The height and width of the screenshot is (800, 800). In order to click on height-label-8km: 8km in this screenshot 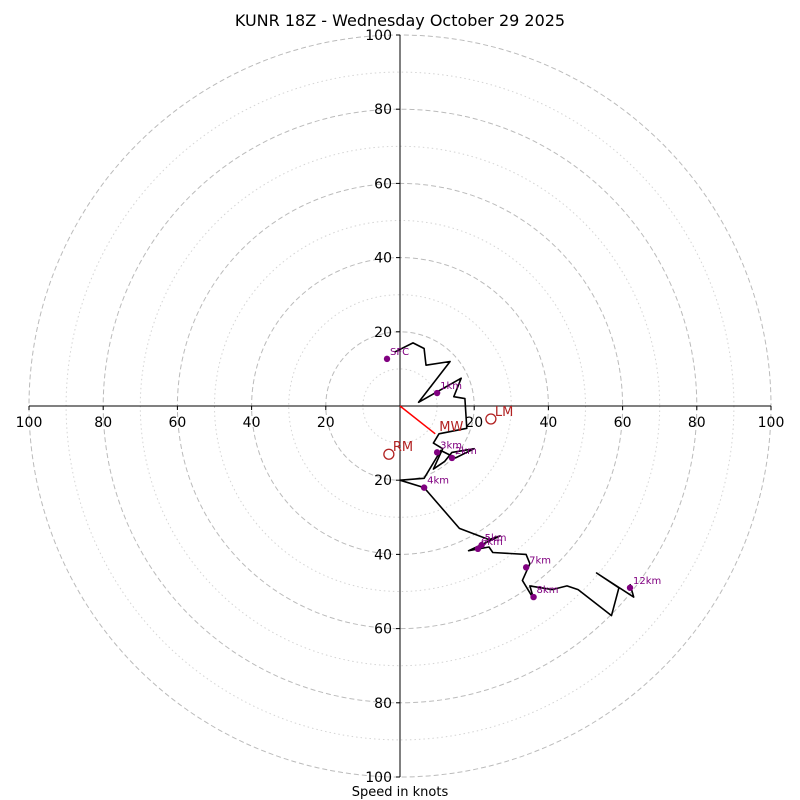, I will do `click(548, 590)`.